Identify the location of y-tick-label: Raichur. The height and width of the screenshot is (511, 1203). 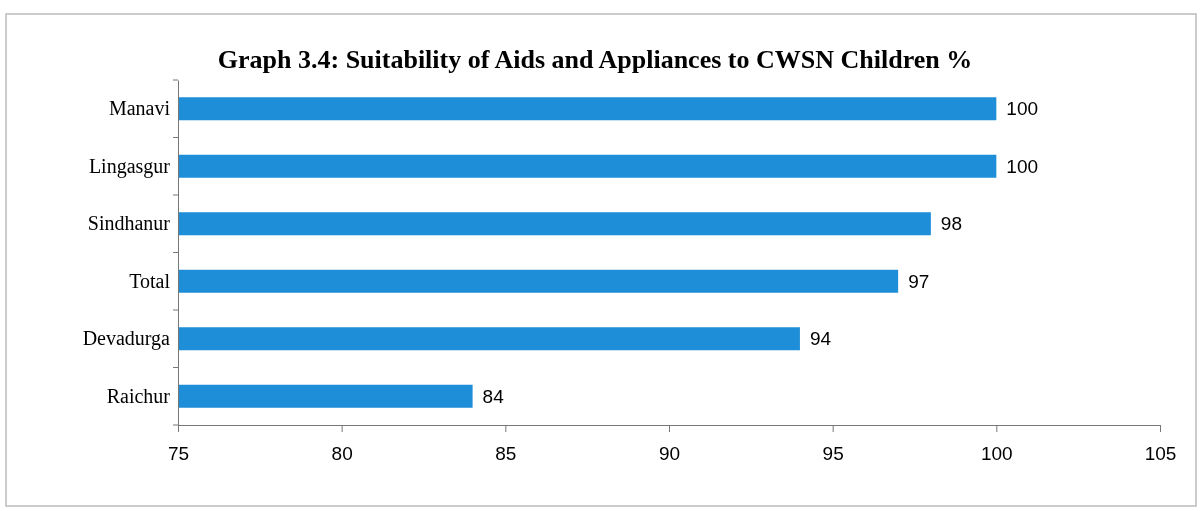
(138, 395).